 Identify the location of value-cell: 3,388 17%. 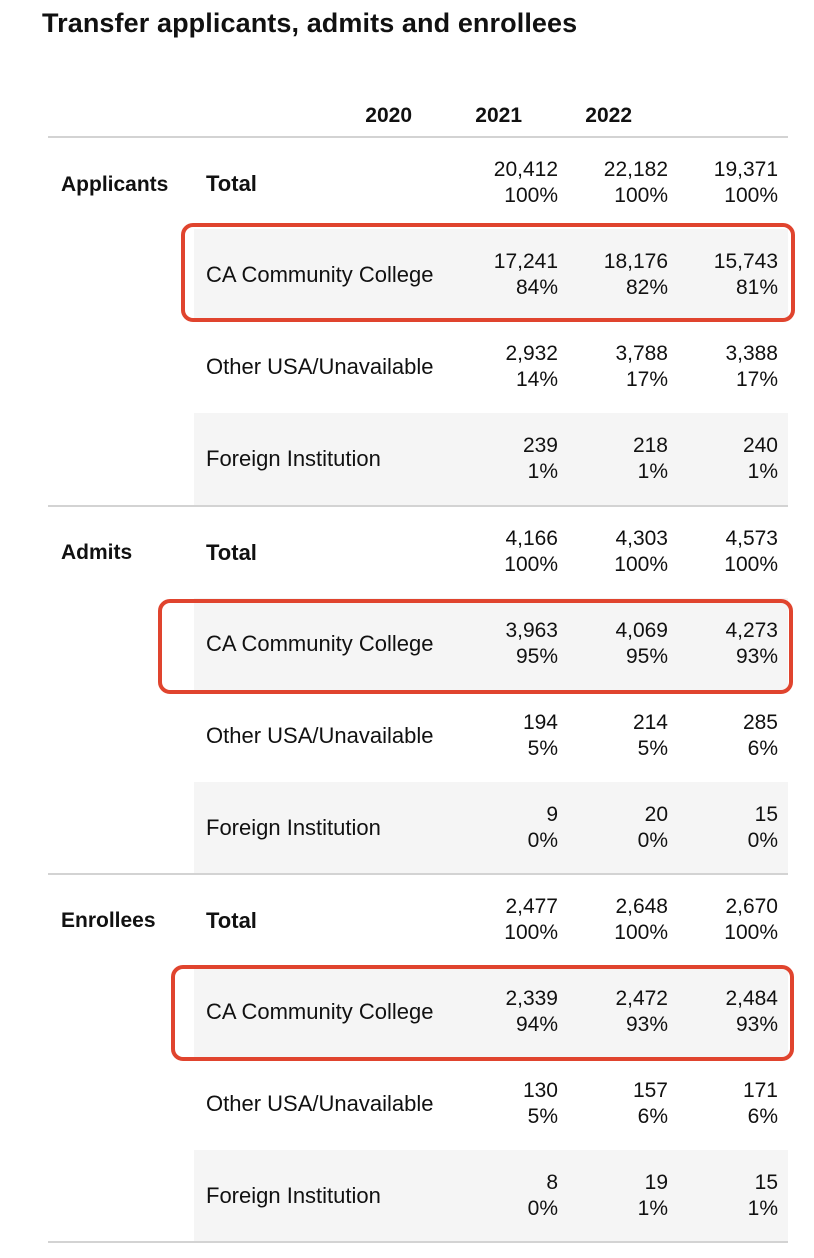
(751, 366).